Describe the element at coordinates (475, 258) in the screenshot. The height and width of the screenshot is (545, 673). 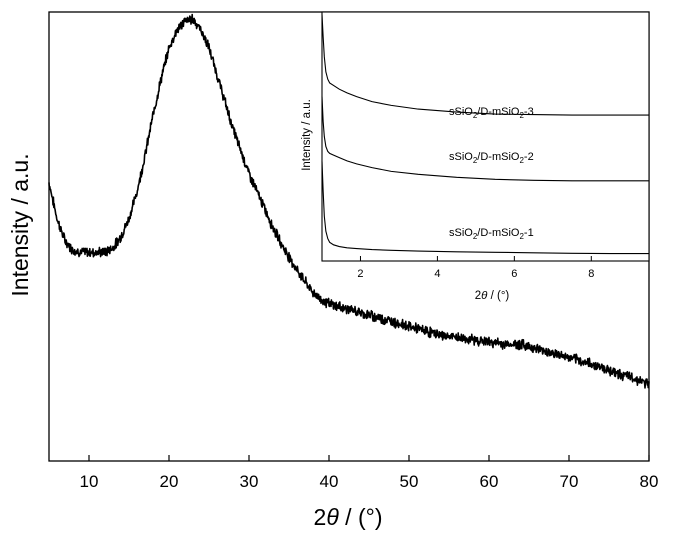
I see `inset-x-ticks` at that location.